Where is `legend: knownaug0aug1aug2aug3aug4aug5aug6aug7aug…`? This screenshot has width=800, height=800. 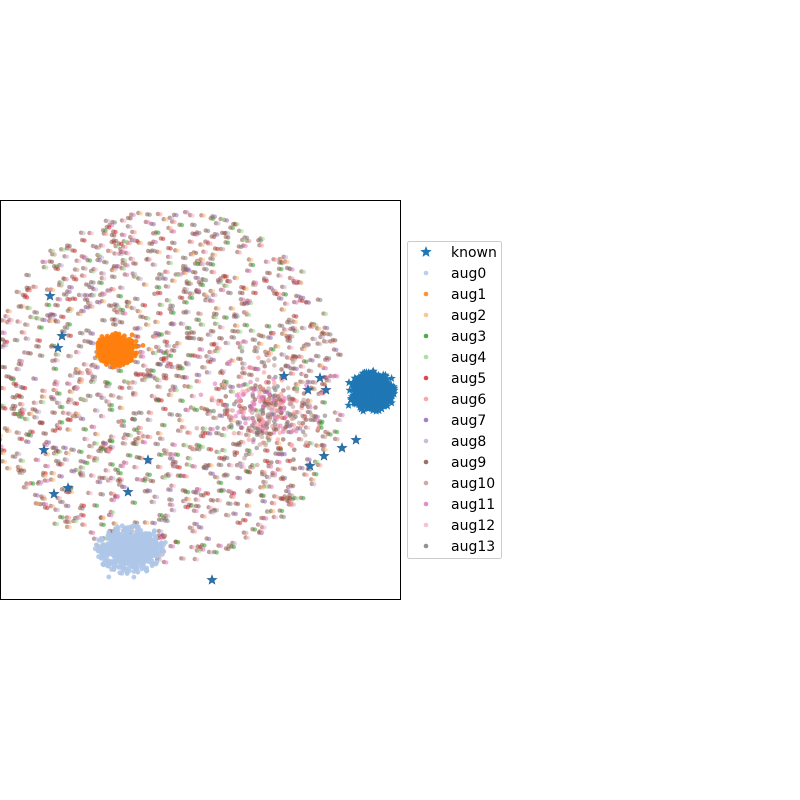
legend: knownaug0aug1aug2aug3aug4aug5aug6aug7aug… is located at coordinates (454, 400).